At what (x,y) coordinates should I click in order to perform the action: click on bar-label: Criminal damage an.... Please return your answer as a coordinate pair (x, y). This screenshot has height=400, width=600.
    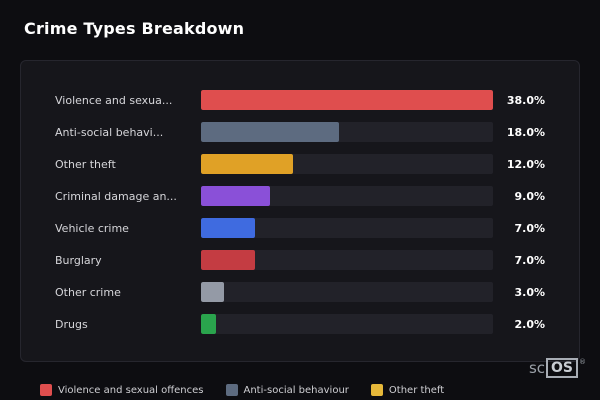
    Looking at the image, I should click on (116, 196).